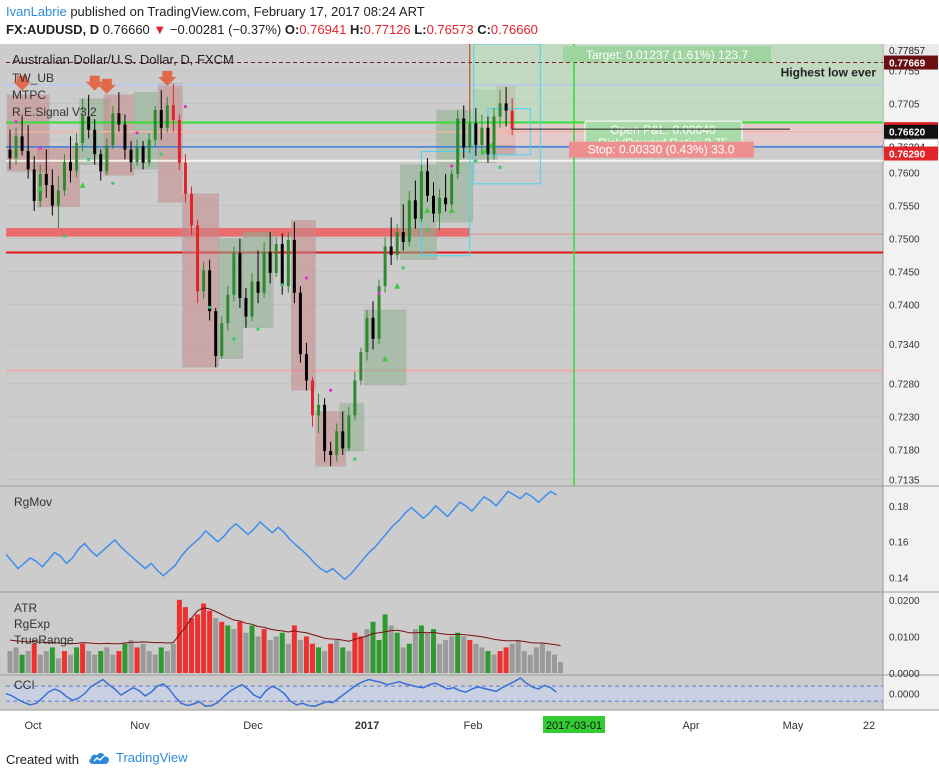 Image resolution: width=939 pixels, height=777 pixels. Describe the element at coordinates (661, 149) in the screenshot. I see `stop-label-bg` at that location.